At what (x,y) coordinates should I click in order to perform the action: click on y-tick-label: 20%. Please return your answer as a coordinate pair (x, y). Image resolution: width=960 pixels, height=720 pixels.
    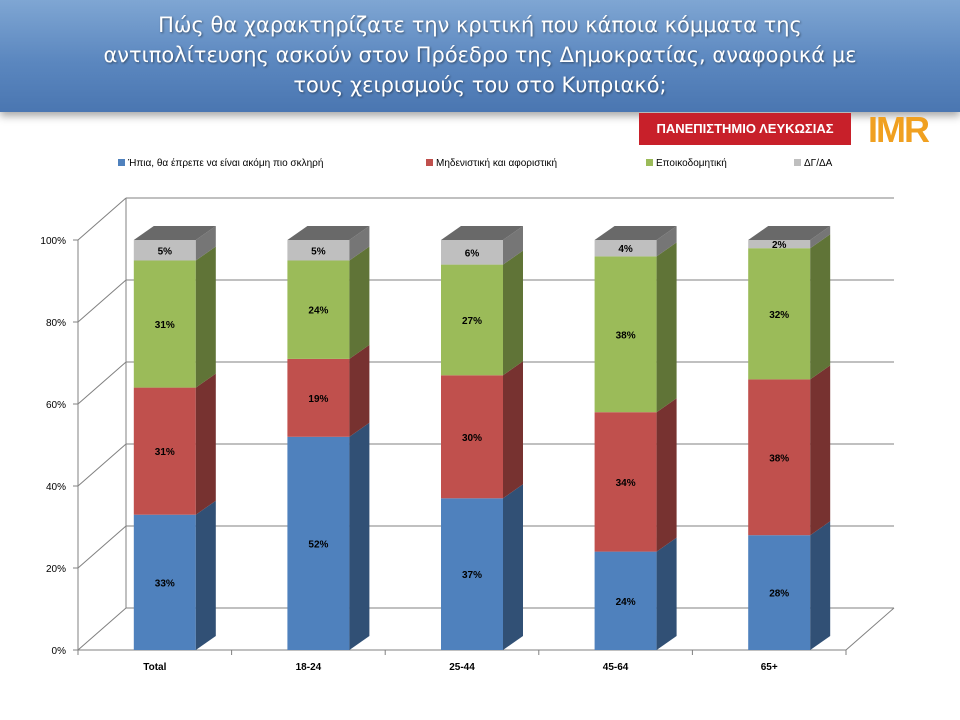
    Looking at the image, I should click on (56, 569).